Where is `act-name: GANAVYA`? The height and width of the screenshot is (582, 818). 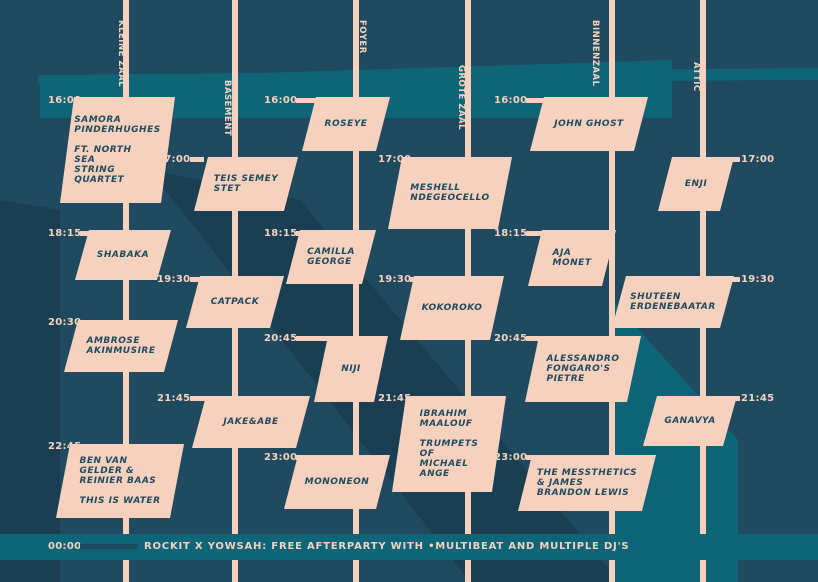
act-name: GANAVYA is located at coordinates (690, 421).